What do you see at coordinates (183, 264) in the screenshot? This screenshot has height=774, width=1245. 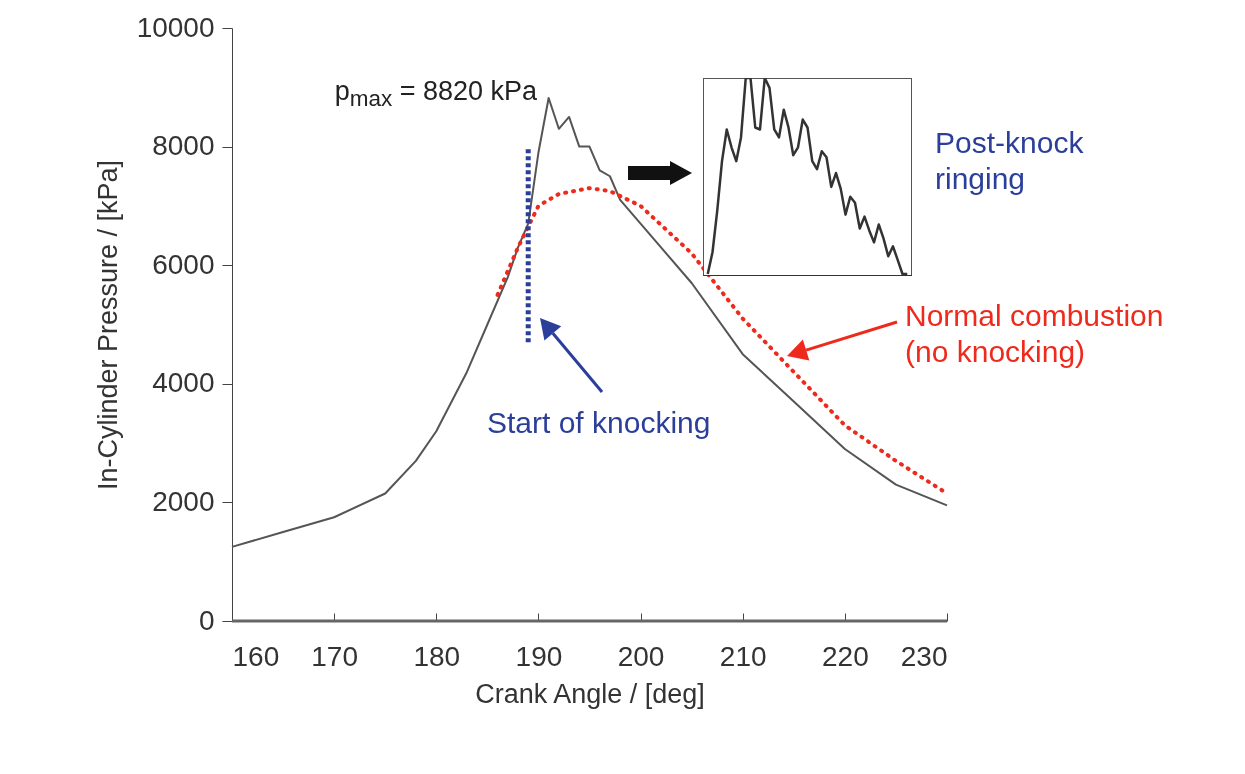 I see `y-tick-label: 6000` at bounding box center [183, 264].